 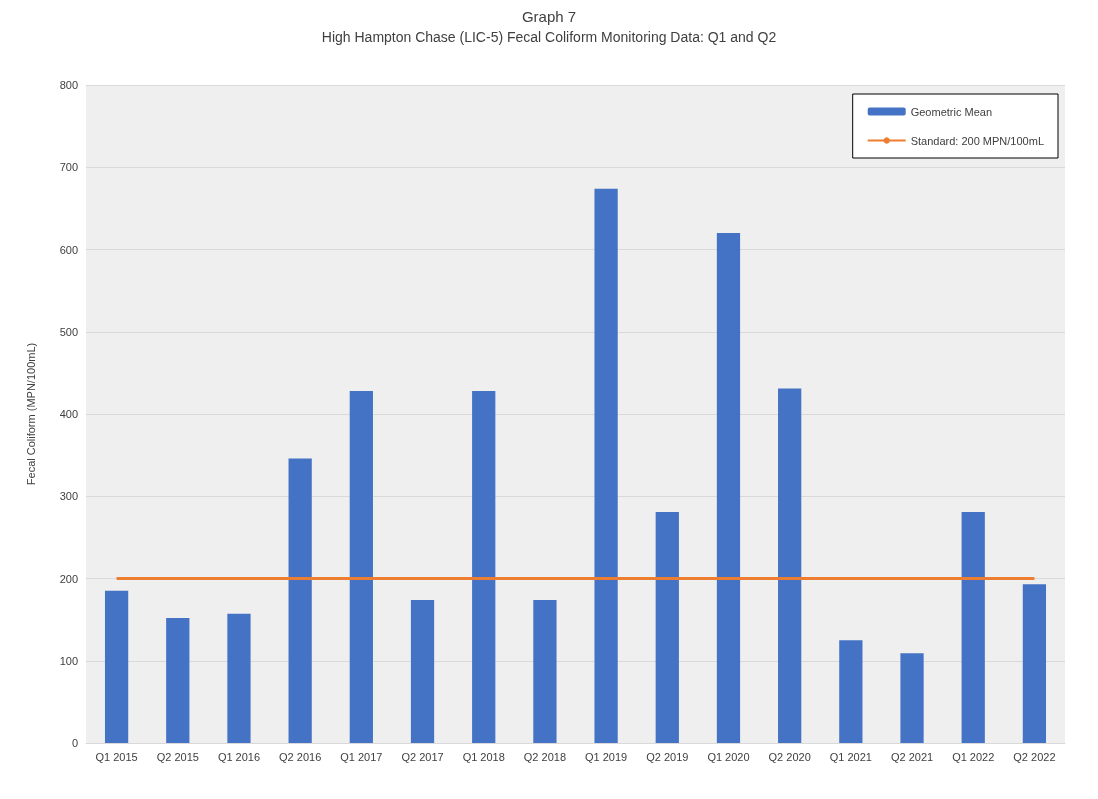 What do you see at coordinates (361, 756) in the screenshot?
I see `x-tick-label: Q1 2017` at bounding box center [361, 756].